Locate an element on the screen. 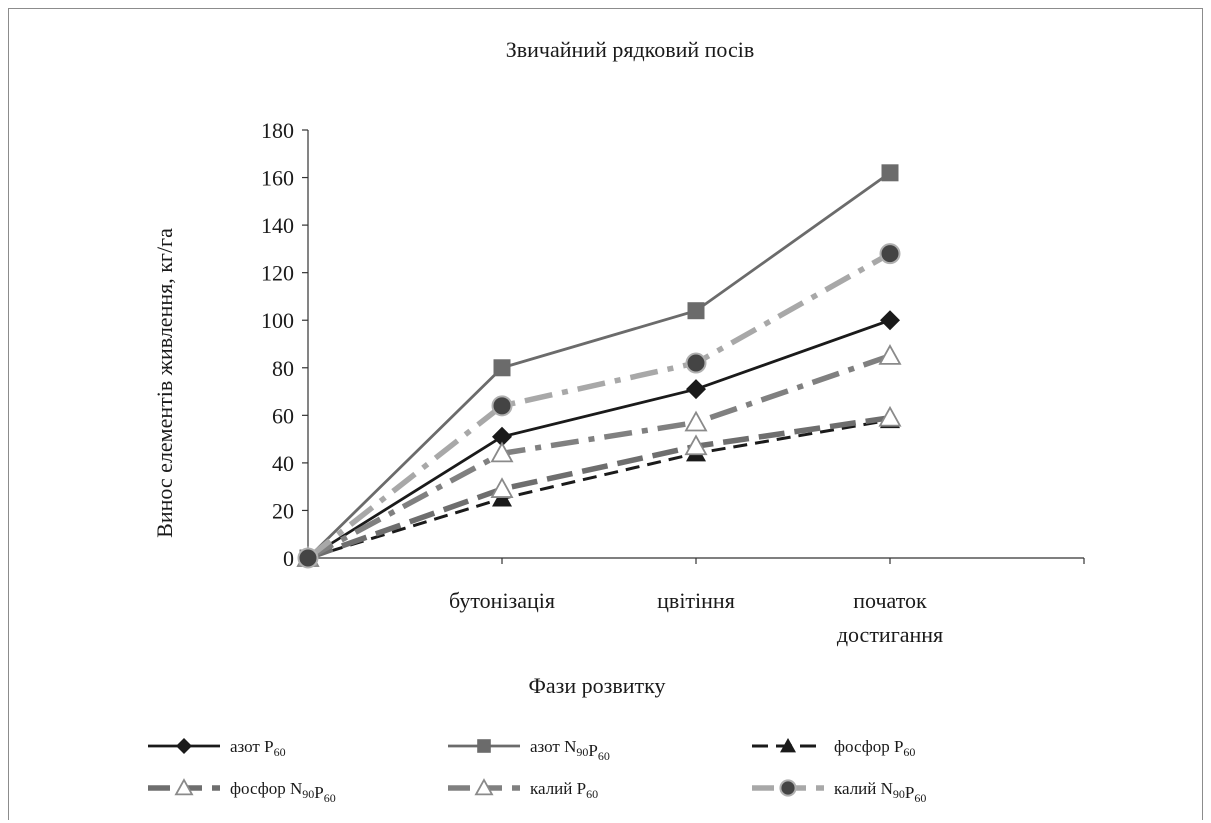 This screenshot has width=1211, height=823. legend-label: калий N90P60 is located at coordinates (880, 792).